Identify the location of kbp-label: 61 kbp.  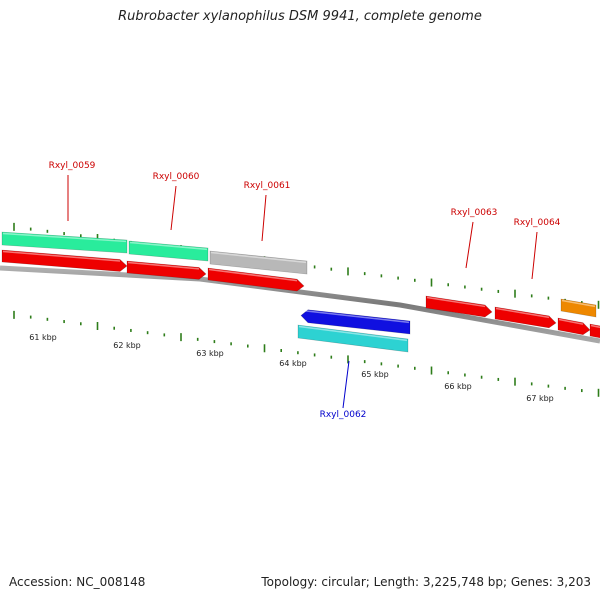
(43, 337).